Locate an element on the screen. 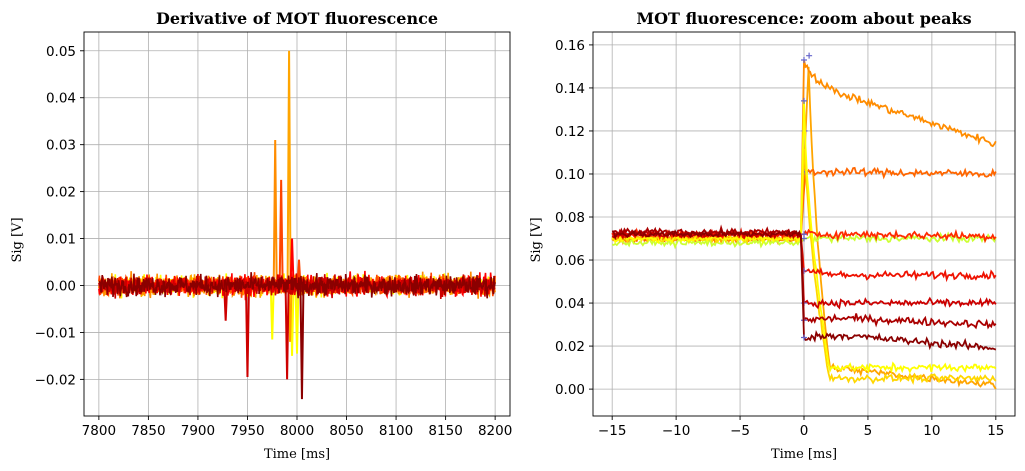  x-tick-label: 7950 is located at coordinates (247, 431).